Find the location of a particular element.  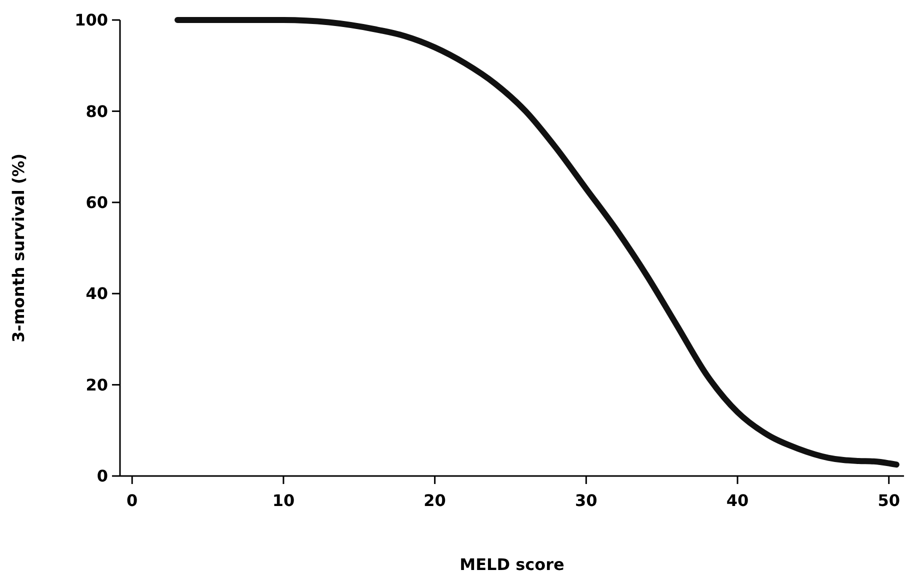

y-tick-label: 60 is located at coordinates (97, 202).